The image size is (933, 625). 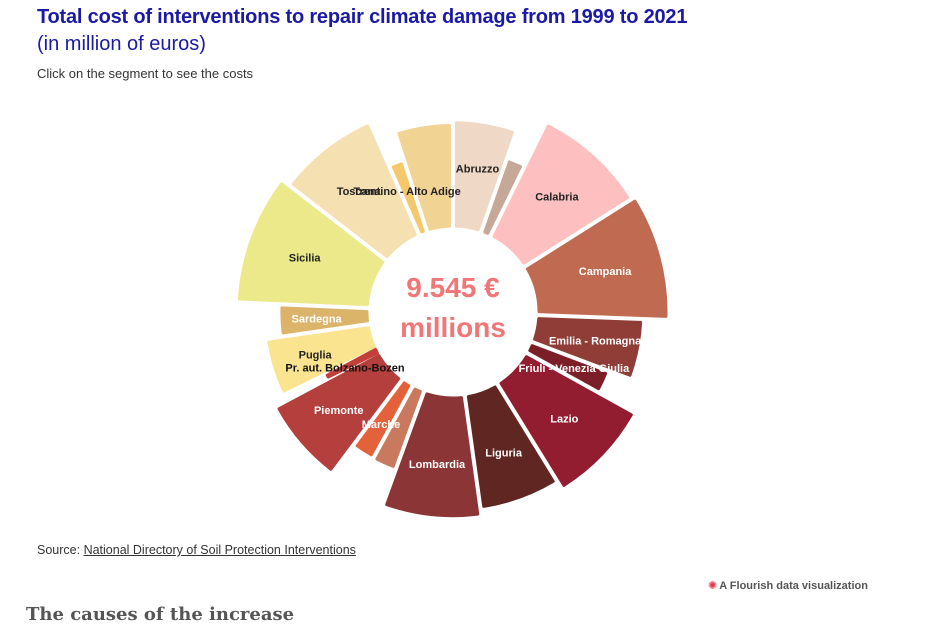 I want to click on slice-marche, so click(x=383, y=419).